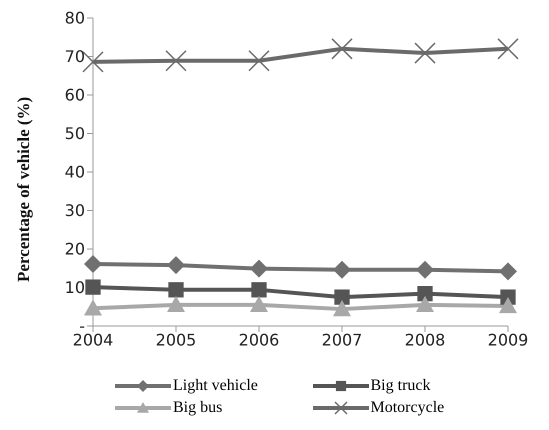 This screenshot has height=430, width=549. I want to click on x-tick-label: 2004, so click(93, 340).